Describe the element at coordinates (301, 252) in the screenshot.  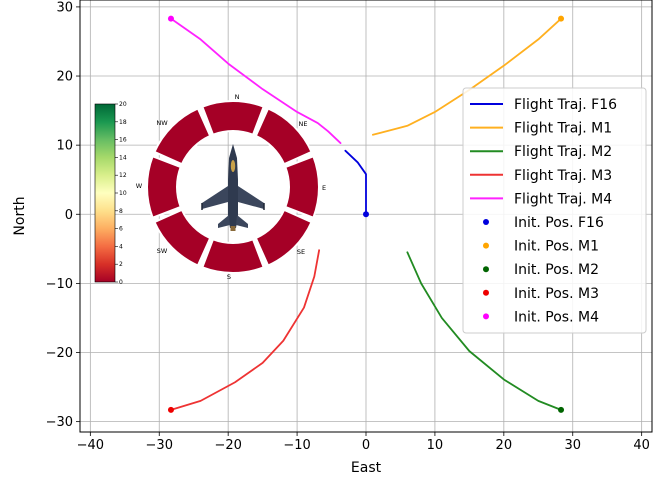
I see `radar-label-se: SE` at that location.